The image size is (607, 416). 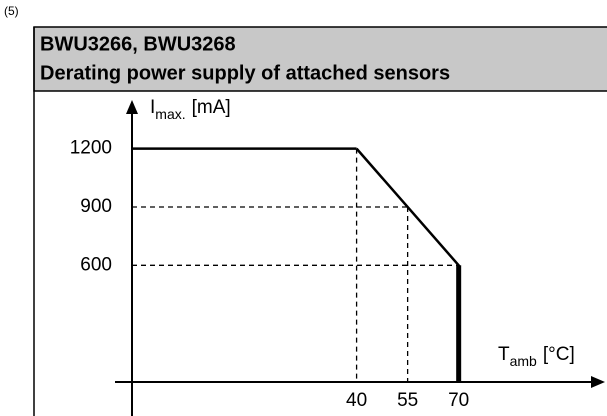 I want to click on x-axis-arrow, so click(x=598, y=382).